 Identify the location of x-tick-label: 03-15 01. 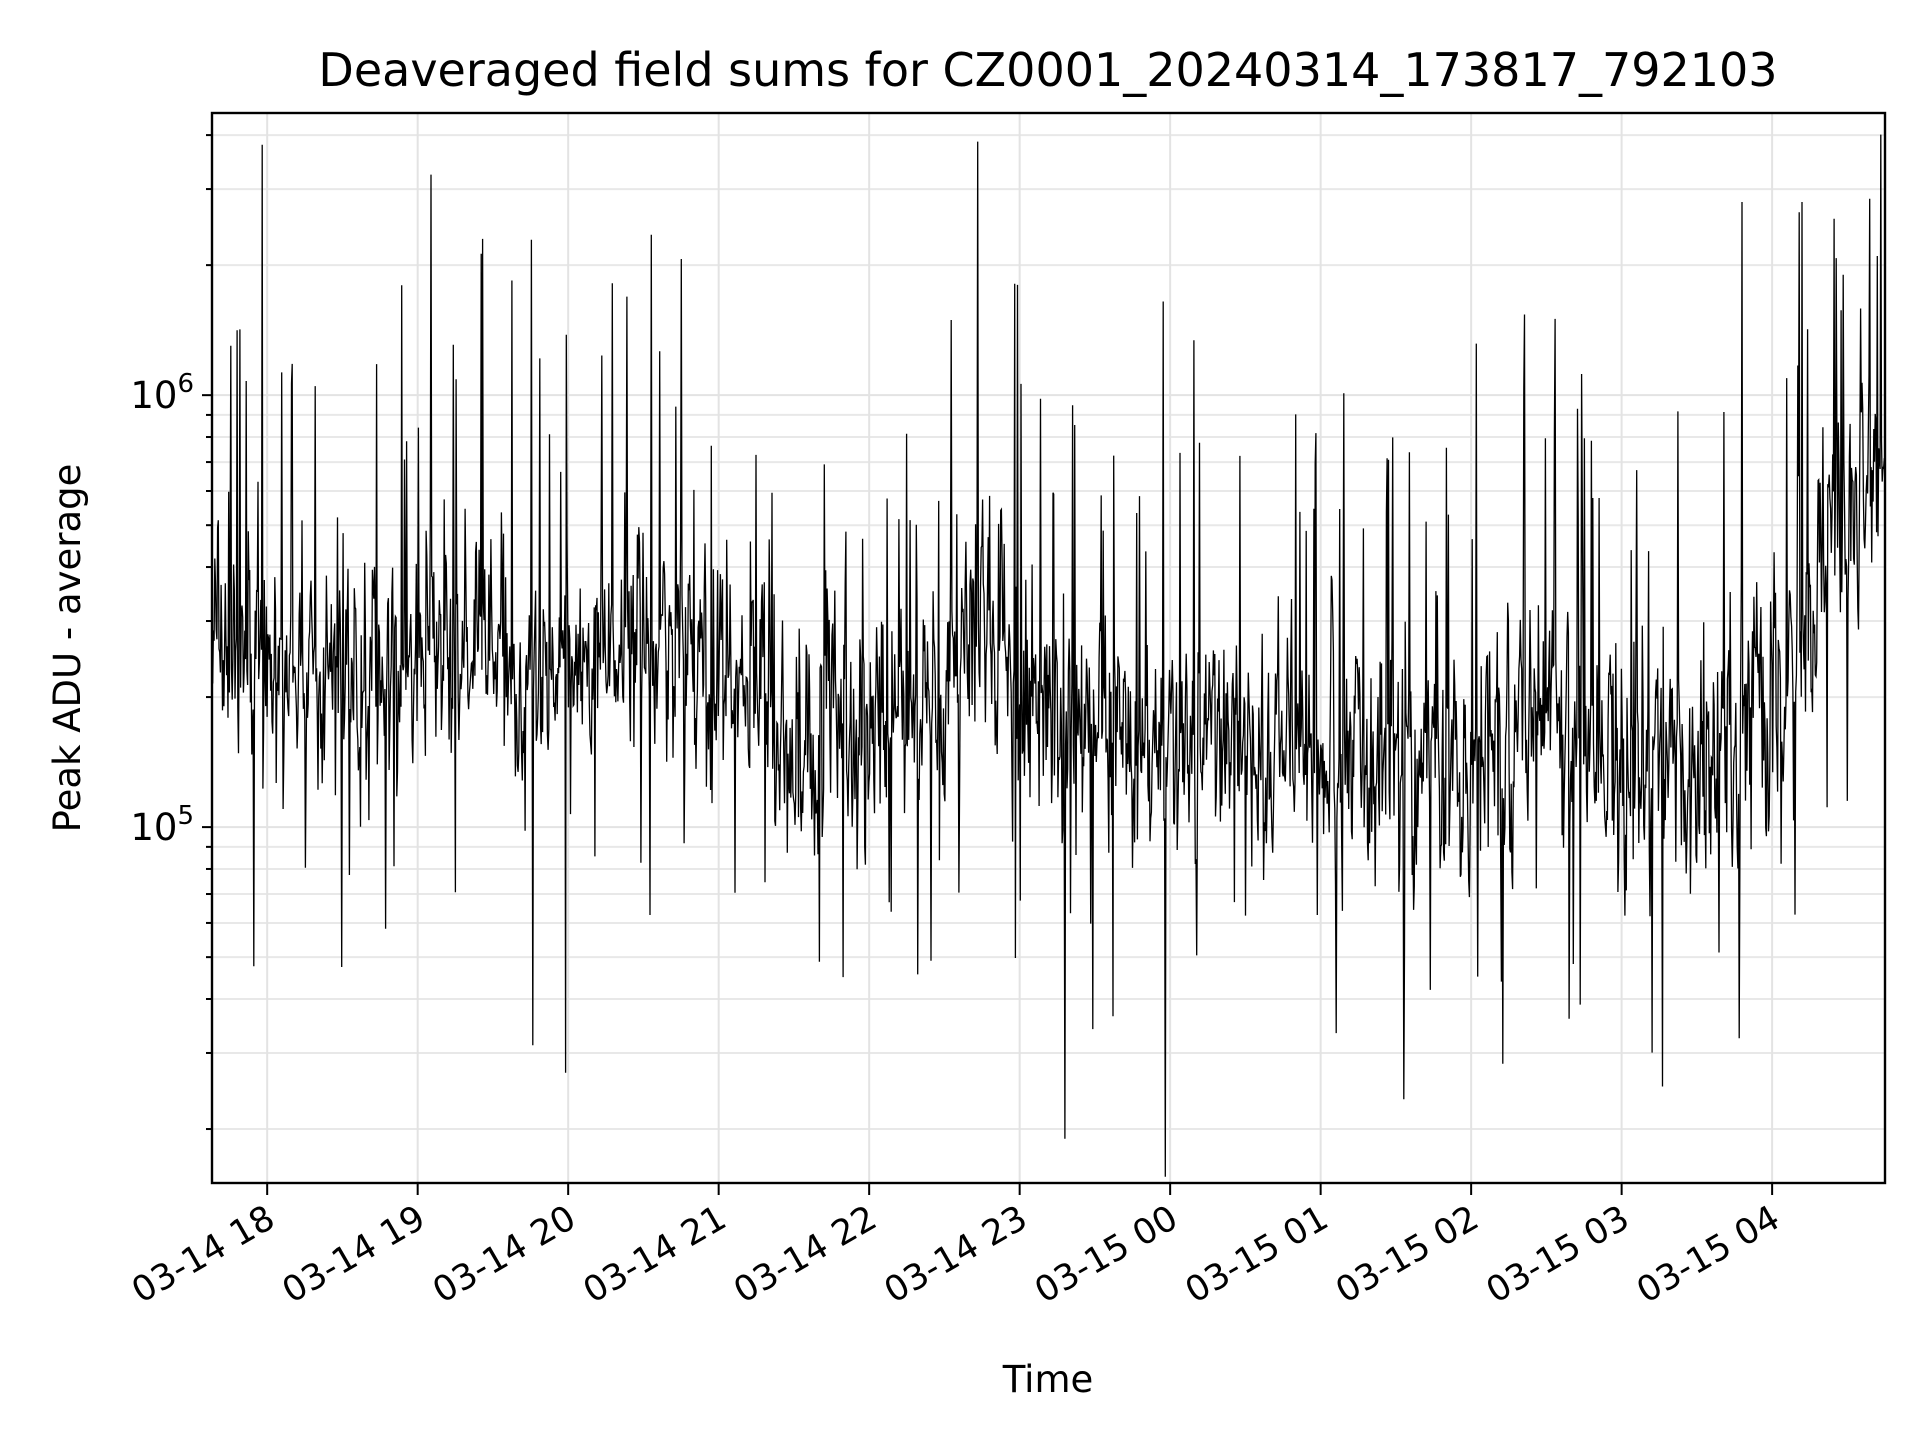
(1257, 1254).